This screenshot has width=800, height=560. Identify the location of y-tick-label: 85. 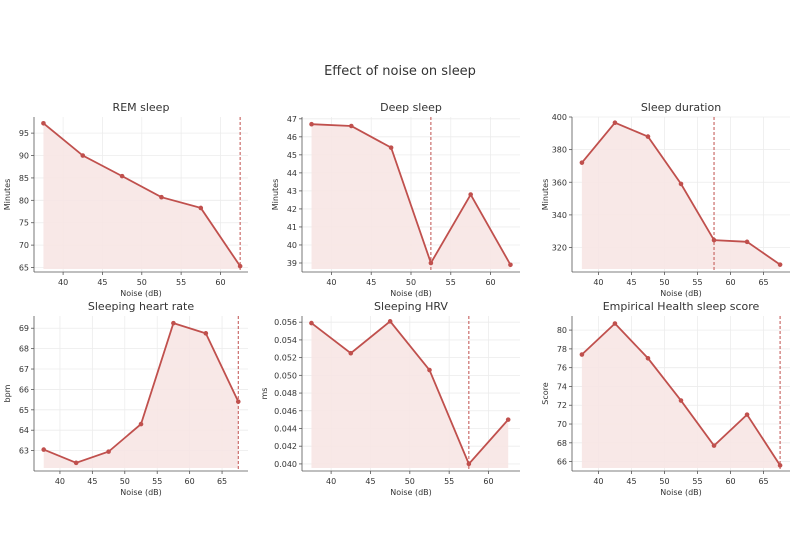
(24, 178).